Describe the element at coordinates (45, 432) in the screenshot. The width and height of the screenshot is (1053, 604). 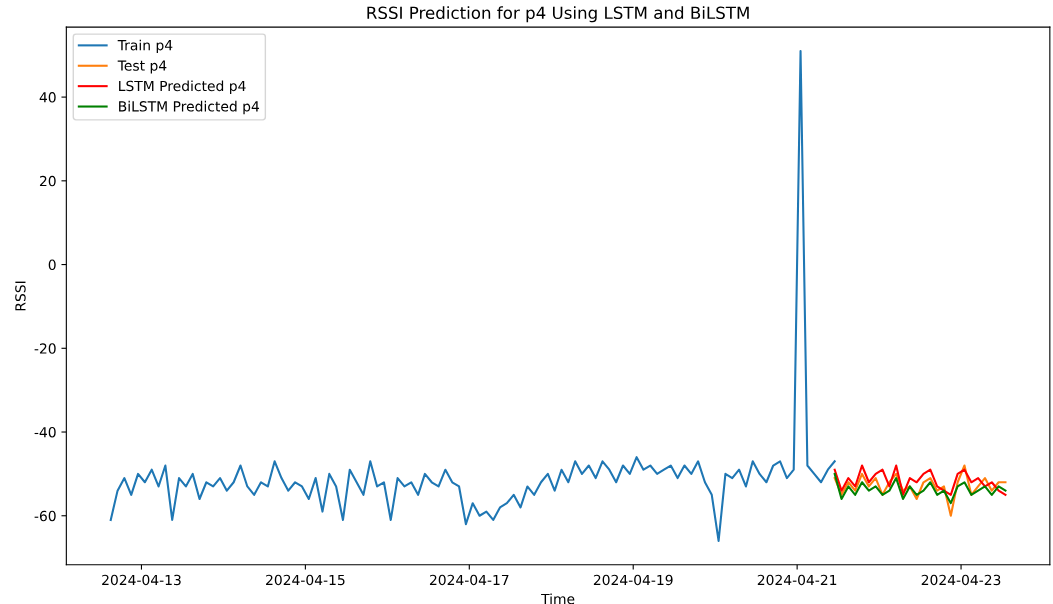
I see `y-tick-label: -40` at that location.